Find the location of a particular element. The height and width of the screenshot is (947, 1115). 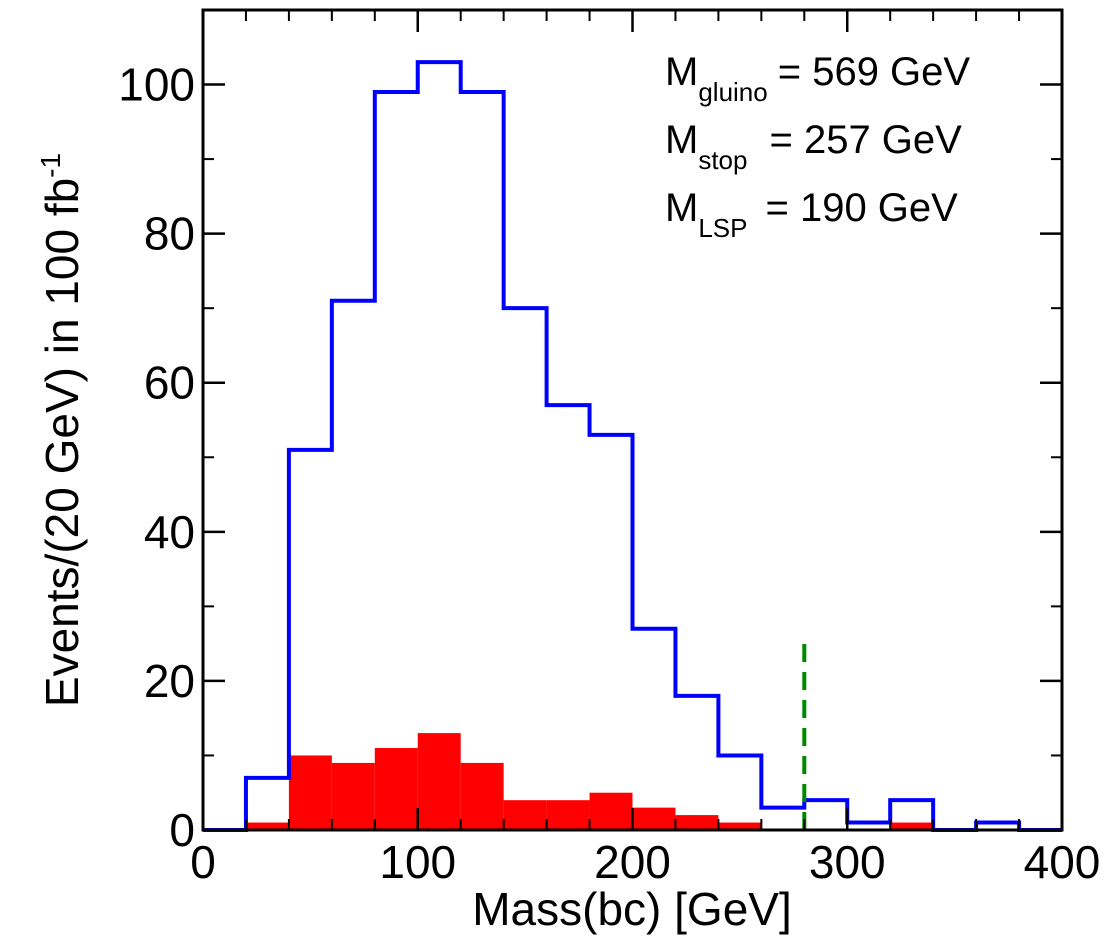

annotation-lsp: MLSP = 190 GeV is located at coordinates (811, 214).